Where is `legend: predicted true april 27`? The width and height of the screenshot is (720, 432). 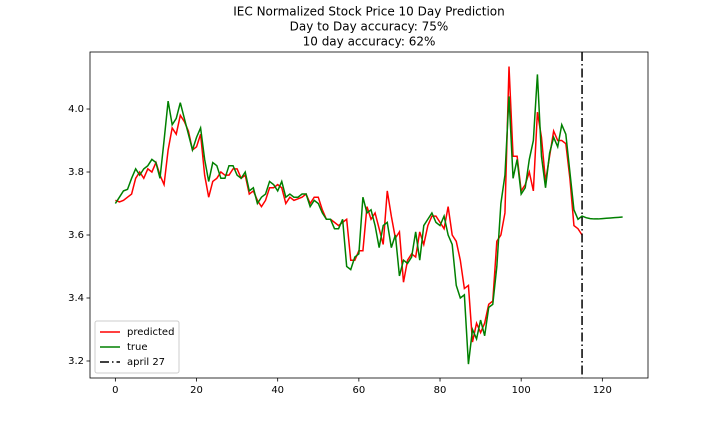
legend: predicted true april 27 is located at coordinates (137, 347).